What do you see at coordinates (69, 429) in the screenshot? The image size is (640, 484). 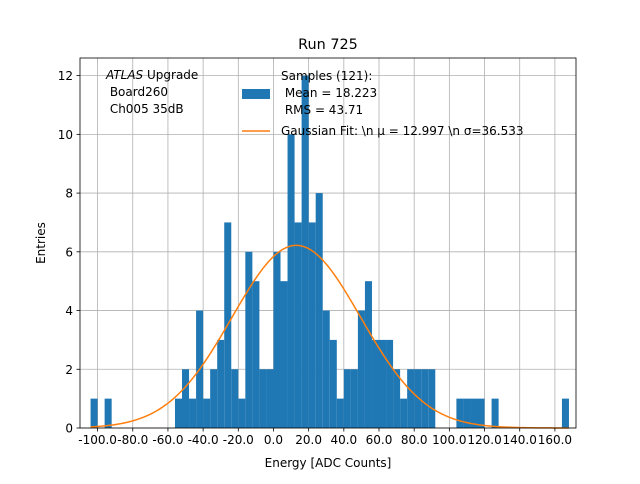 I see `y-tick-label: 0` at bounding box center [69, 429].